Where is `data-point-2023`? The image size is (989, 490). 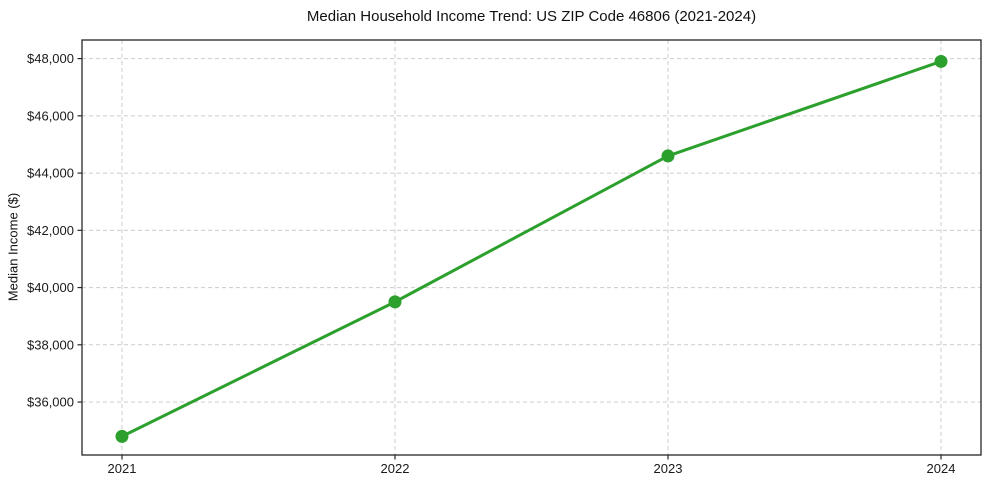 data-point-2023 is located at coordinates (668, 156).